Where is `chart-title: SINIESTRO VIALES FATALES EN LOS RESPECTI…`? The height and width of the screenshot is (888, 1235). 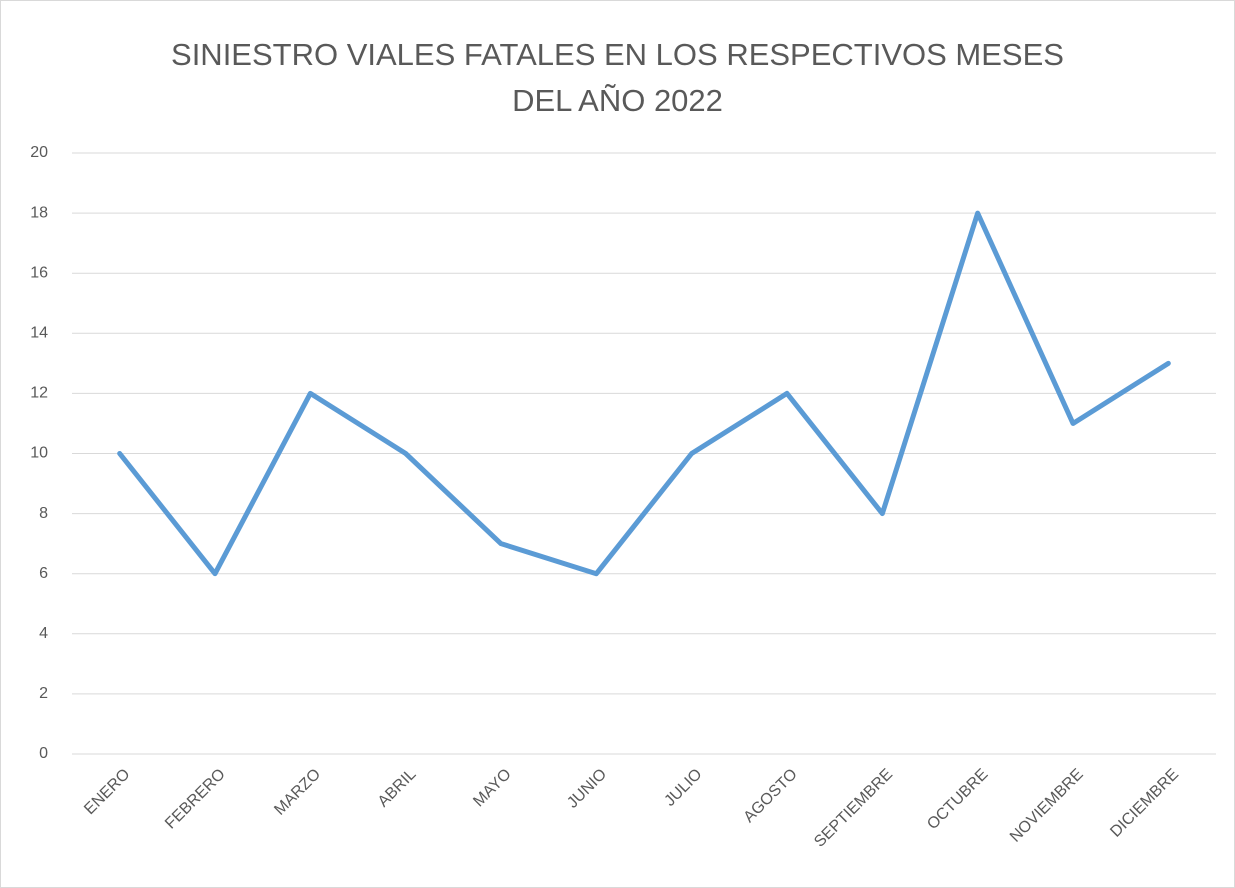
chart-title: SINIESTRO VIALES FATALES EN LOS RESPECTI… is located at coordinates (617, 77).